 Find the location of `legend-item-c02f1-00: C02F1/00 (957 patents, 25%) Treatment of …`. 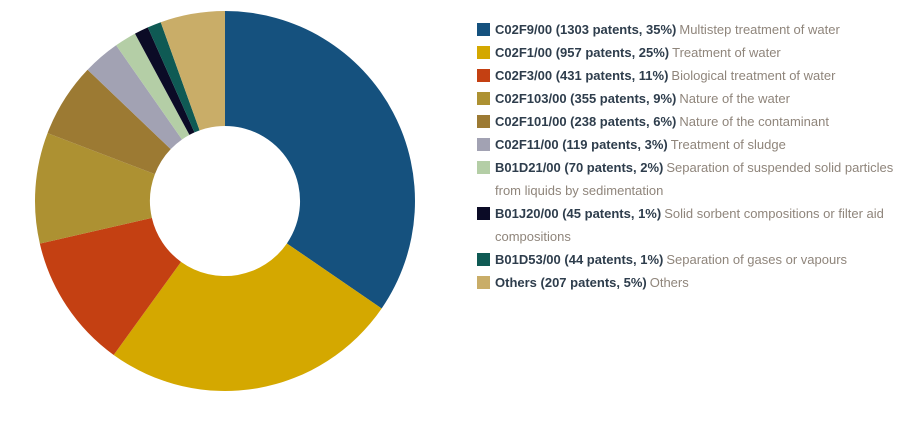

legend-item-c02f1-00: C02F1/00 (957 patents, 25%) Treatment of … is located at coordinates (688, 52).